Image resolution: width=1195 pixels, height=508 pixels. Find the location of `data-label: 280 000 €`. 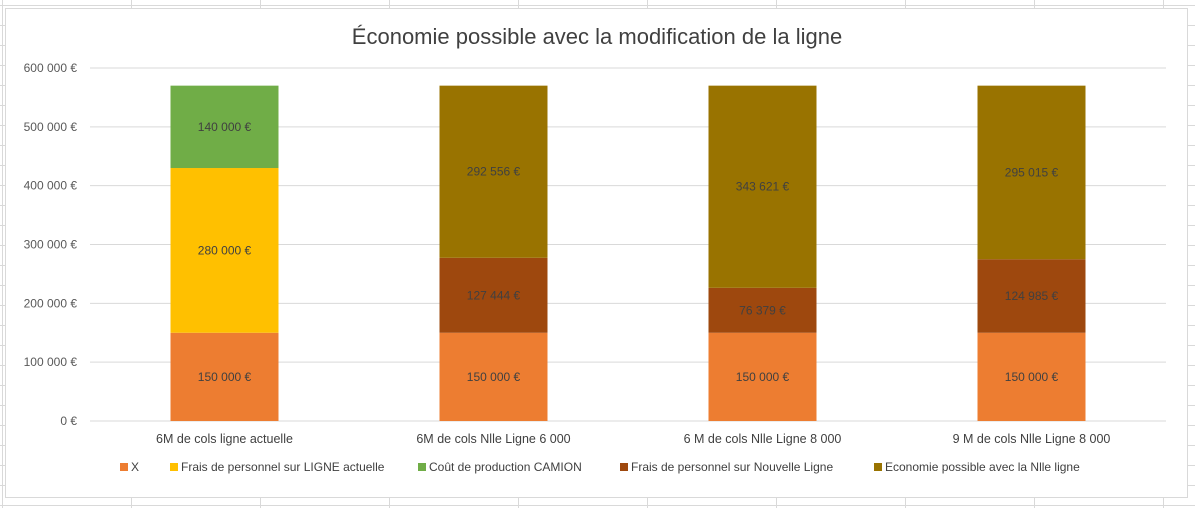

data-label: 280 000 € is located at coordinates (225, 250).